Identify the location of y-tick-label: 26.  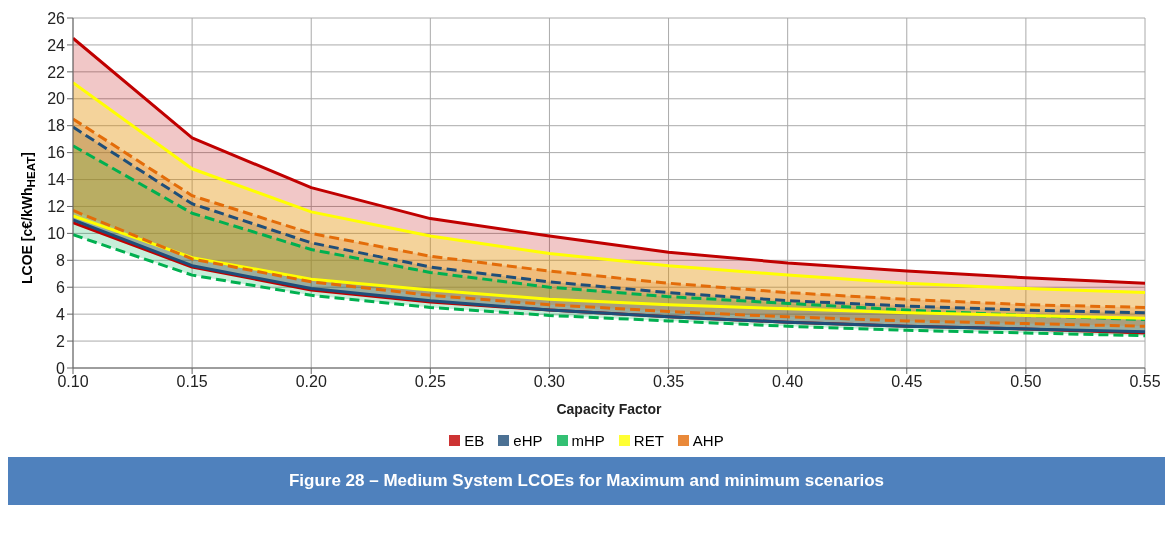
(56, 18).